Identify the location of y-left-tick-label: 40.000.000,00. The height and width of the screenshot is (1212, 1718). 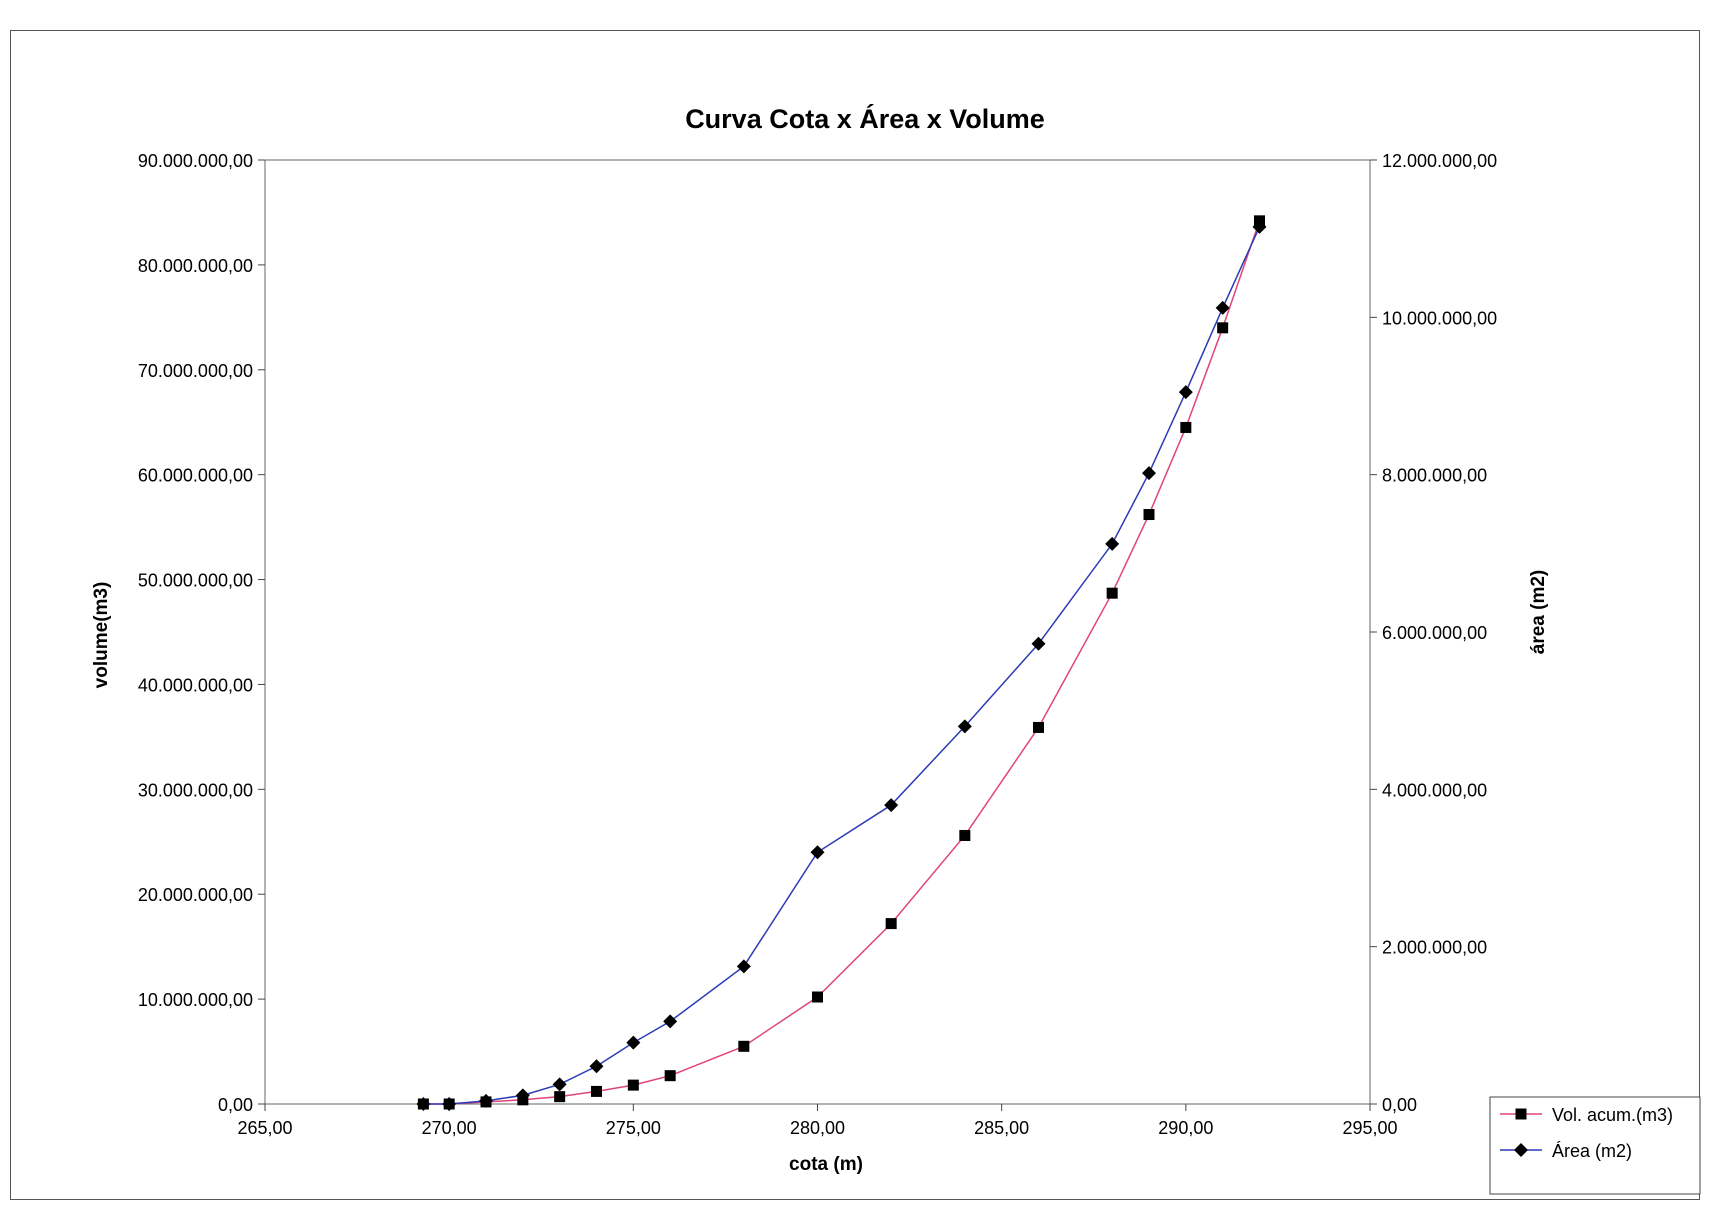
(195, 685).